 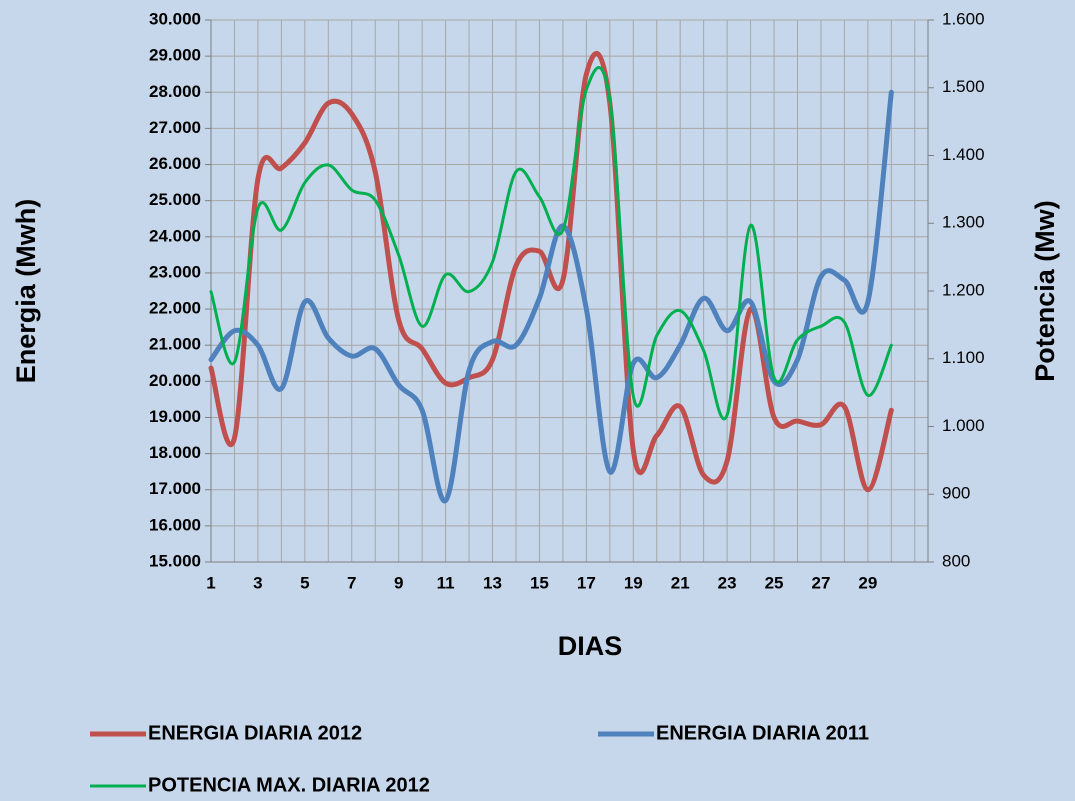 I want to click on y-tick-label: 28.000, so click(x=175, y=91).